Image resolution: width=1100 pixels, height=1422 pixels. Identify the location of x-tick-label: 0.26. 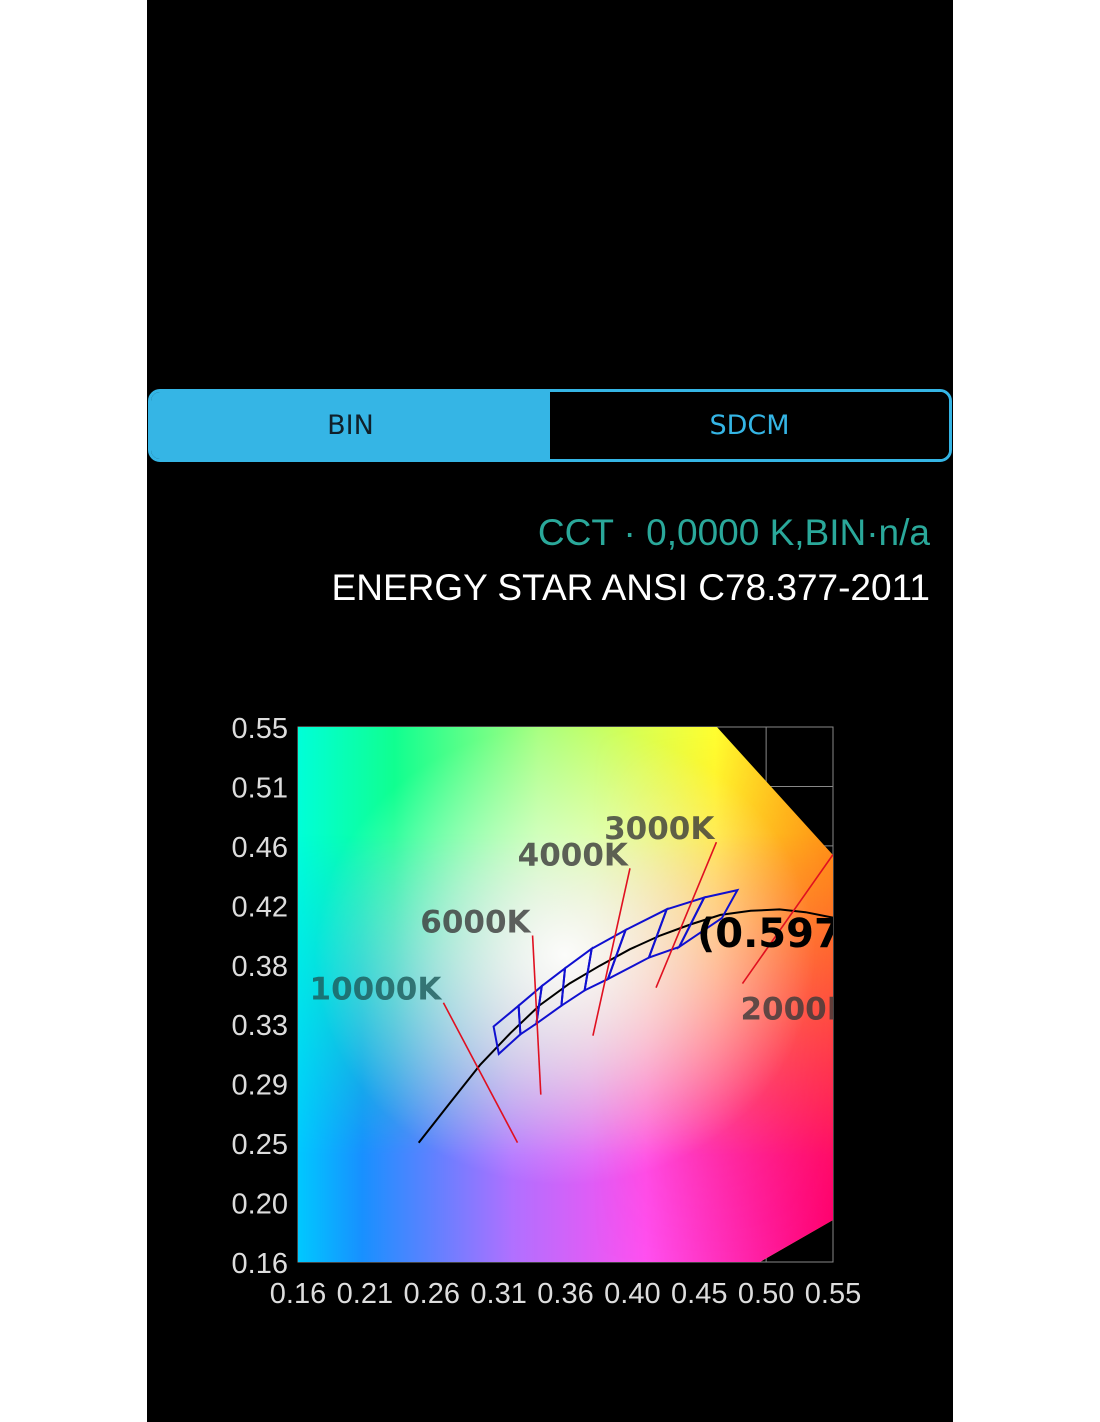
(432, 1294).